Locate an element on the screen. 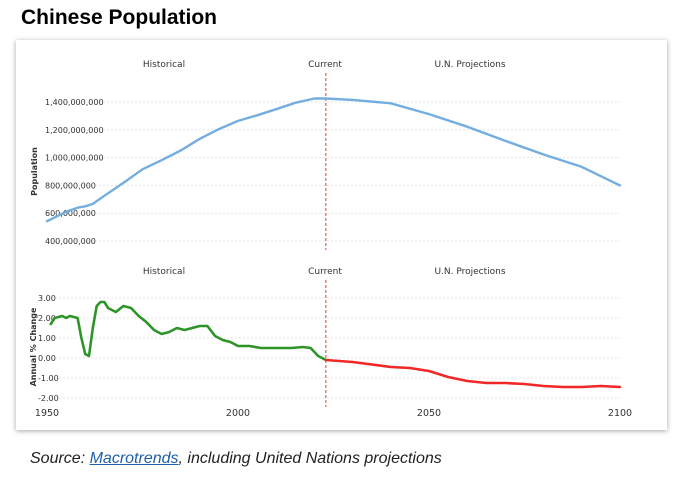 The image size is (699, 477). y-tick-label: 3.00 is located at coordinates (47, 298).